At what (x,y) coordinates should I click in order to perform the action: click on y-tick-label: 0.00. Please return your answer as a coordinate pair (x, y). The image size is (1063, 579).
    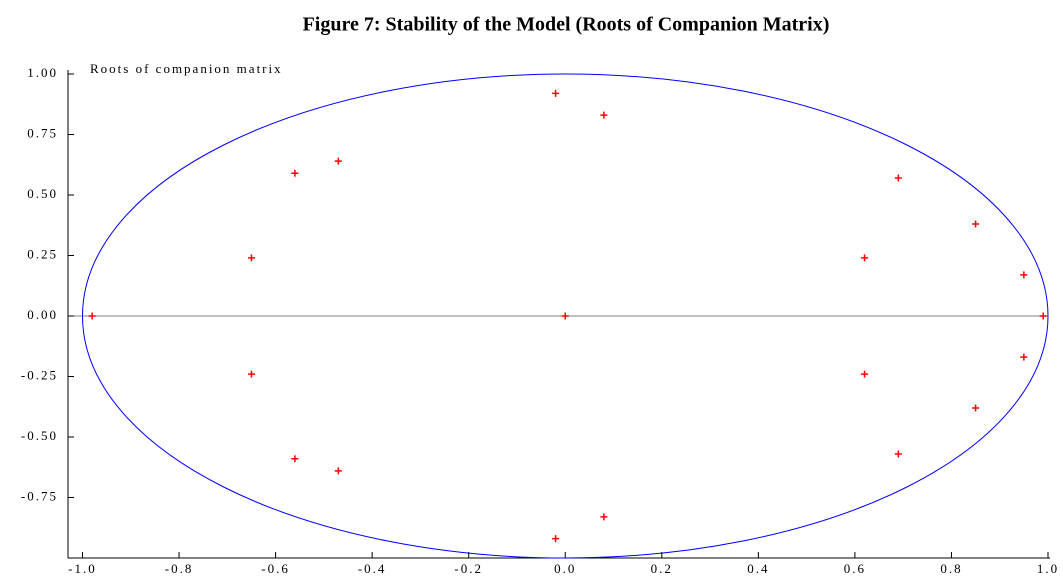
    Looking at the image, I should click on (42, 314).